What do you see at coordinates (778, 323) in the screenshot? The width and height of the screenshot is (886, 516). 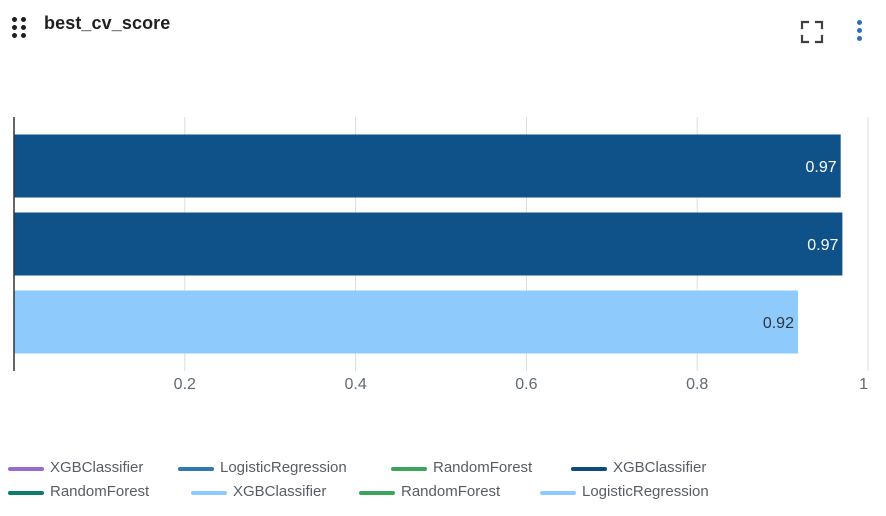 I see `bar-value-label: 0.92` at bounding box center [778, 323].